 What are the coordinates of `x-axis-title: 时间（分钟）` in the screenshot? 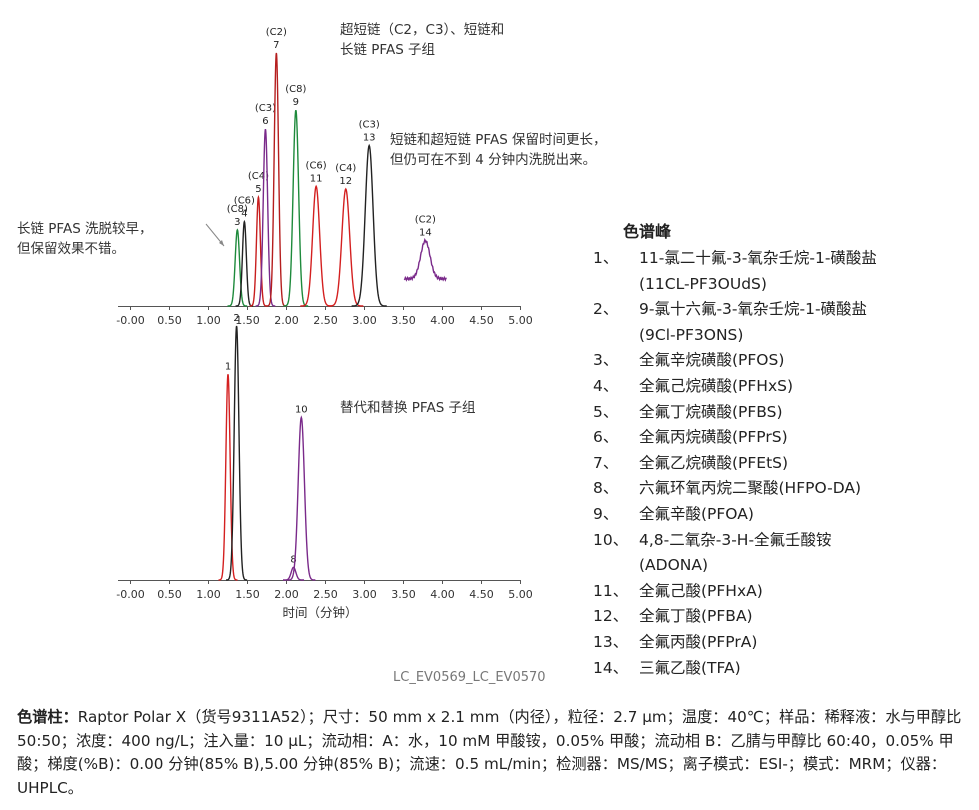 It's located at (319, 612).